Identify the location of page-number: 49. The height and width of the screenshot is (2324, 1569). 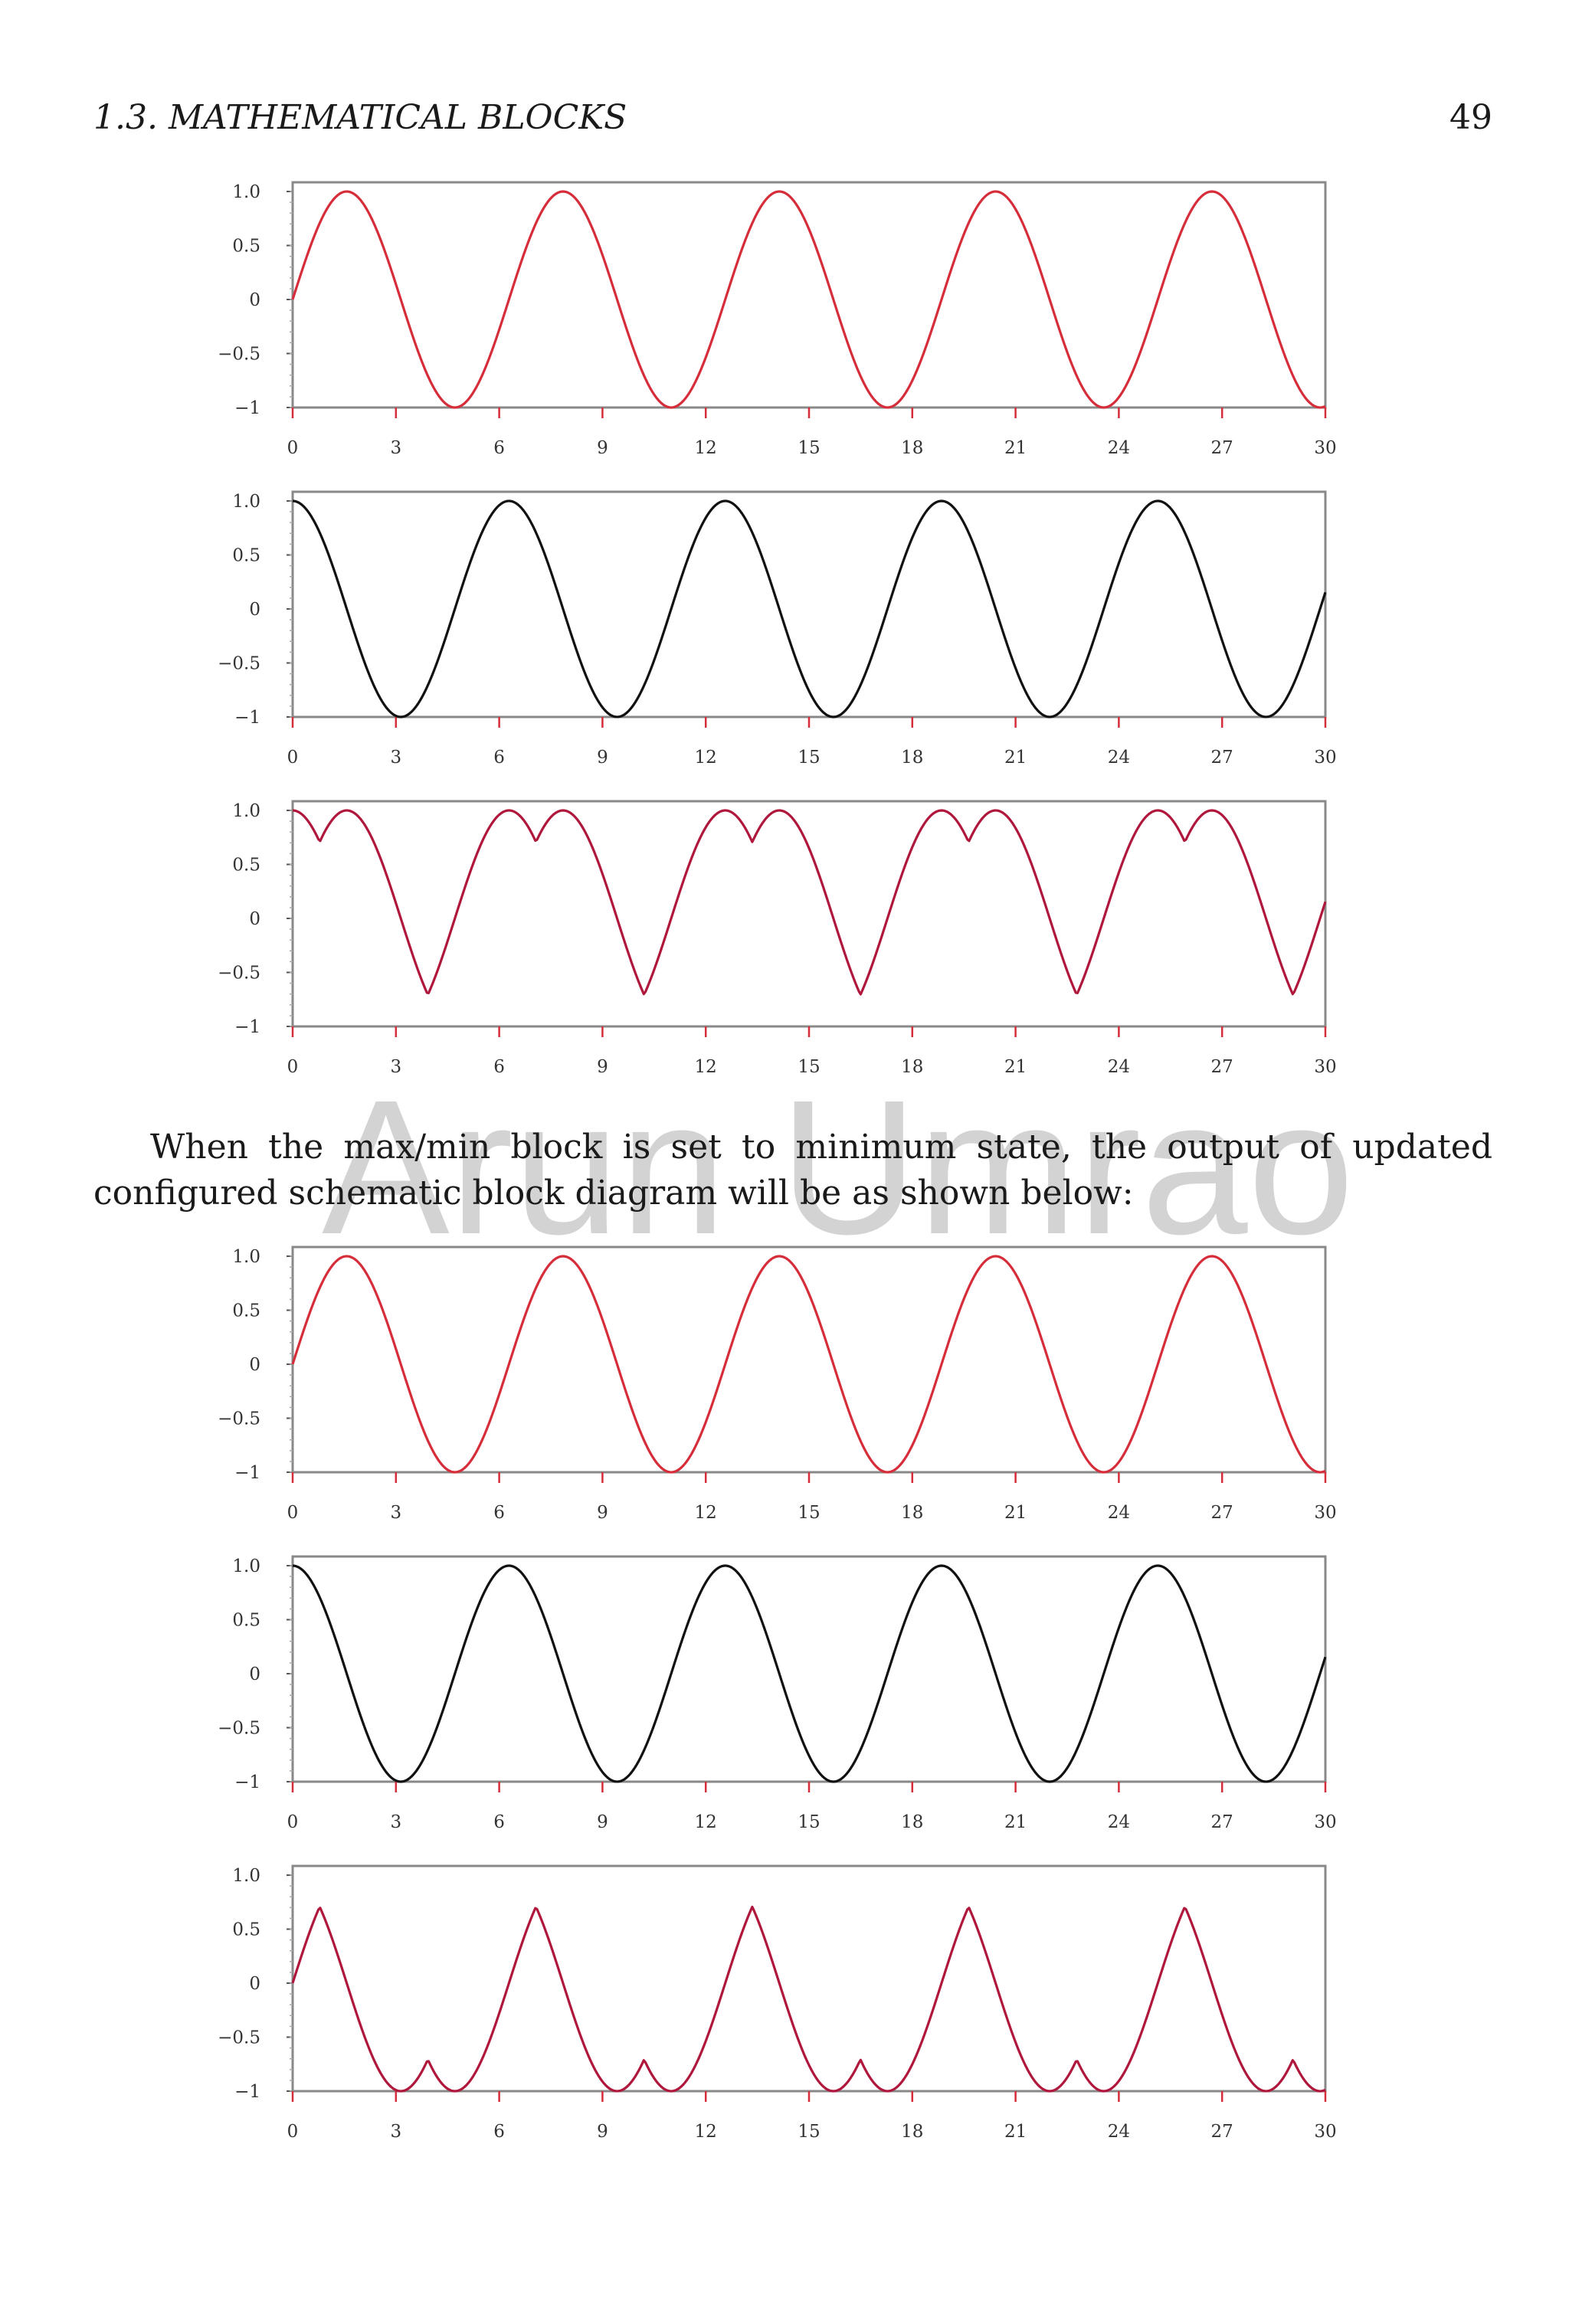
(1470, 117).